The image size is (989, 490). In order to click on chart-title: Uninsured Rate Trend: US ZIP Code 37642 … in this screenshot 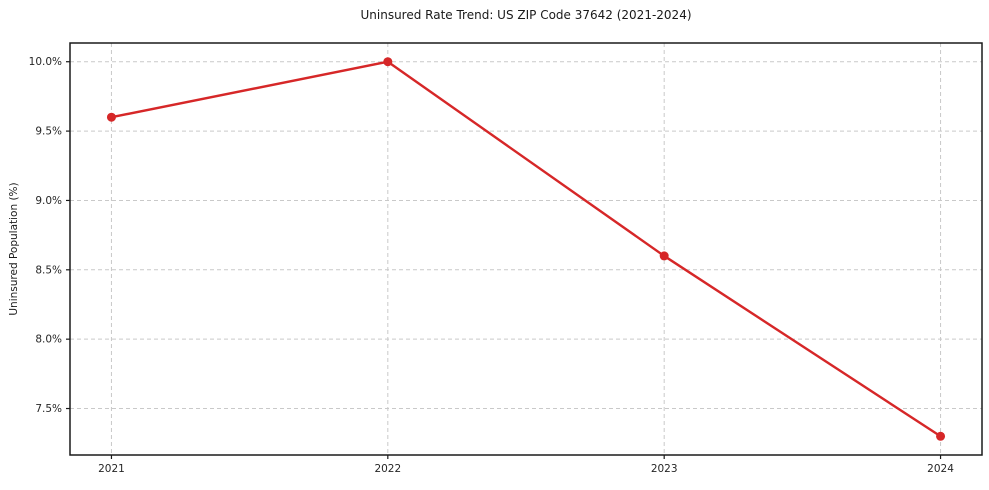, I will do `click(526, 15)`.